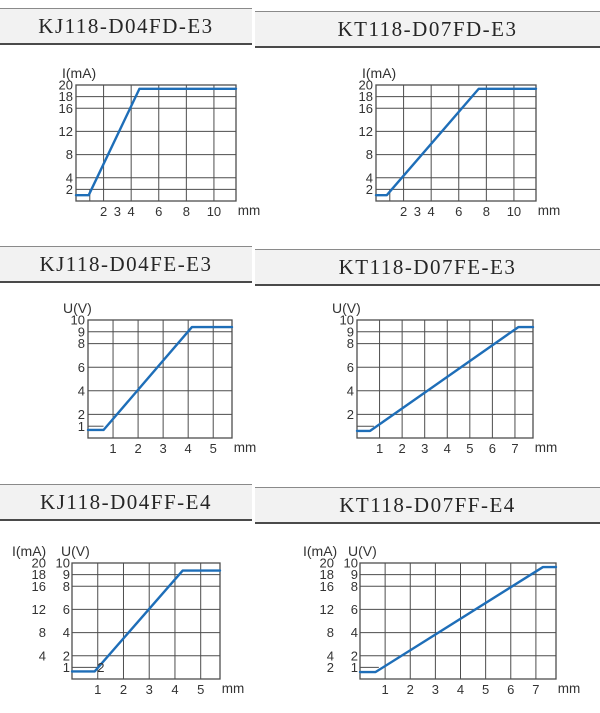 The height and width of the screenshot is (713, 600). Describe the element at coordinates (427, 267) in the screenshot. I see `chart-title-kt118-d07fe-e3: KT118-D07FE-E3` at that location.